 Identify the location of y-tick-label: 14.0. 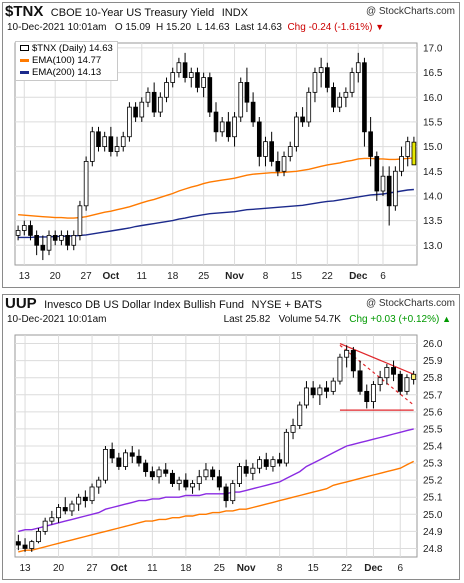
(433, 196).